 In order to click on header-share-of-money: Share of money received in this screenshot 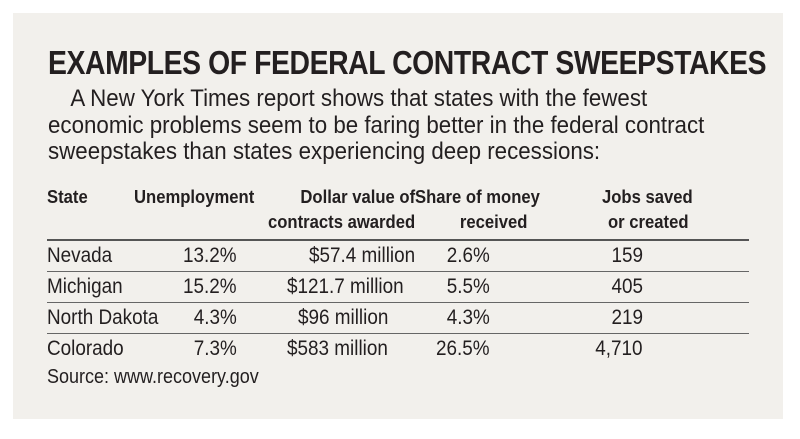, I will do `click(477, 209)`.